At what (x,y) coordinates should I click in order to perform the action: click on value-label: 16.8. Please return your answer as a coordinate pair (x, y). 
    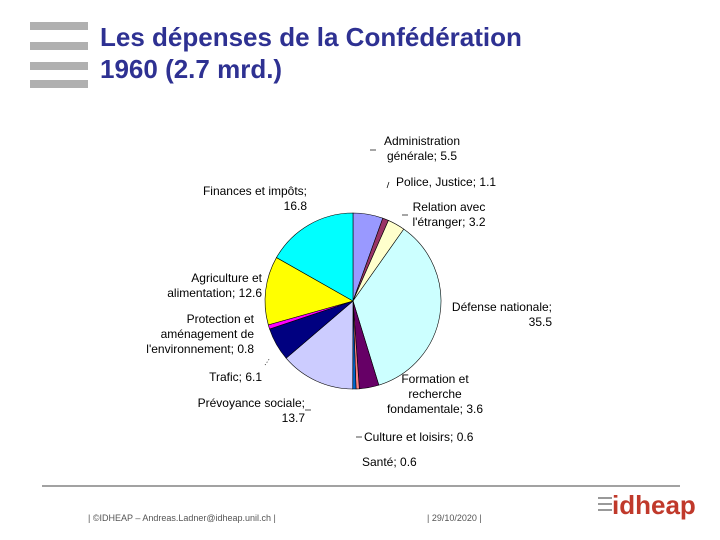
    Looking at the image, I should click on (295, 206).